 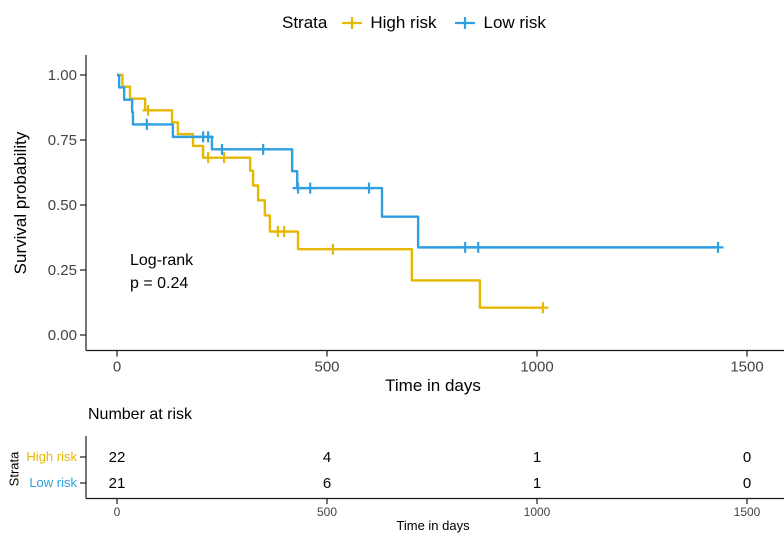 I want to click on x-tick-label: 1500, so click(x=746, y=367).